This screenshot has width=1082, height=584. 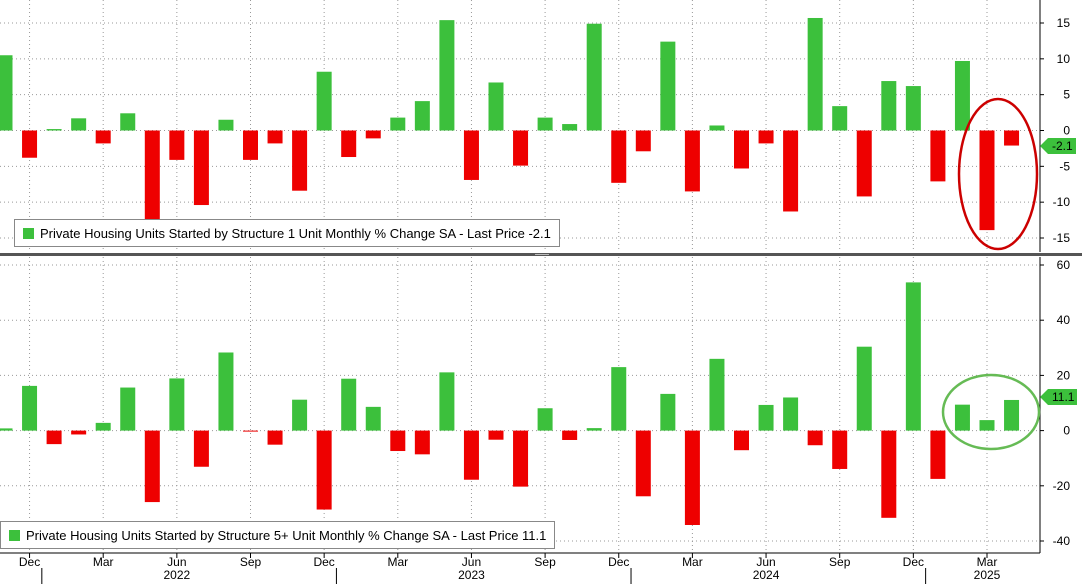 What do you see at coordinates (14, 535) in the screenshot?
I see `bottom-legend-swatch` at bounding box center [14, 535].